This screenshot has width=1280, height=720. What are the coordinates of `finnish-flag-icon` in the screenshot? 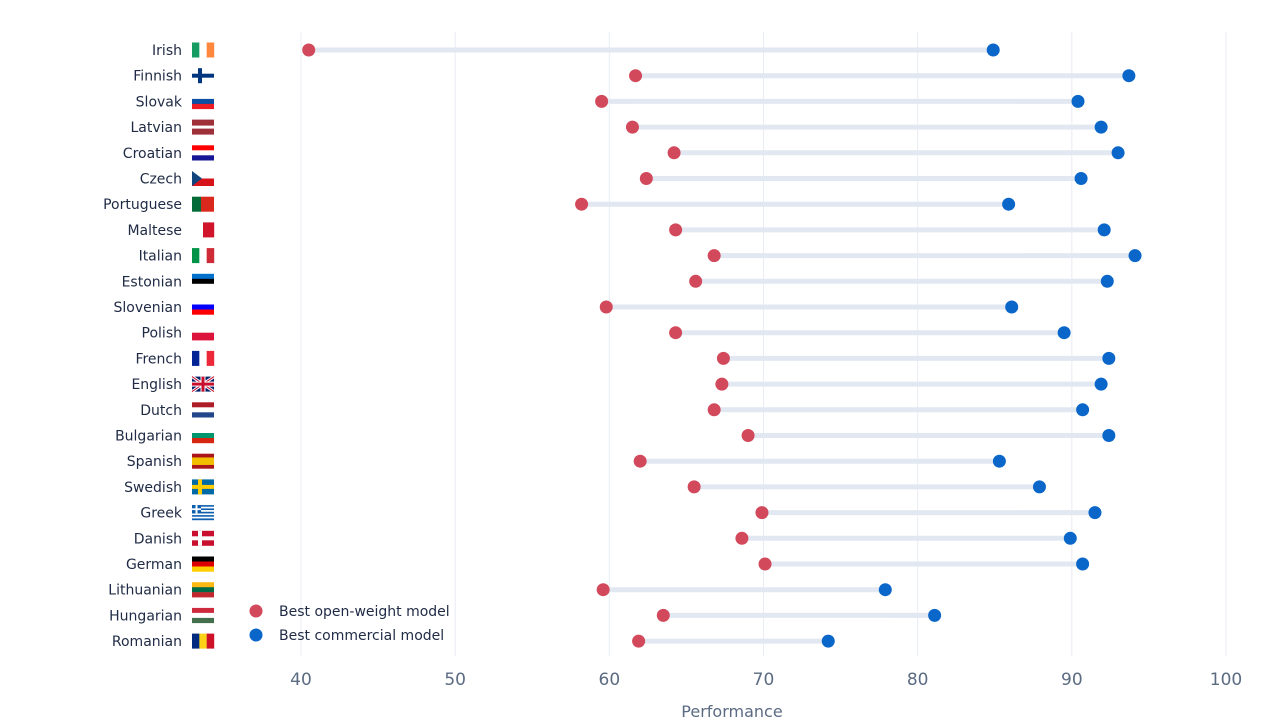 It's located at (203, 76).